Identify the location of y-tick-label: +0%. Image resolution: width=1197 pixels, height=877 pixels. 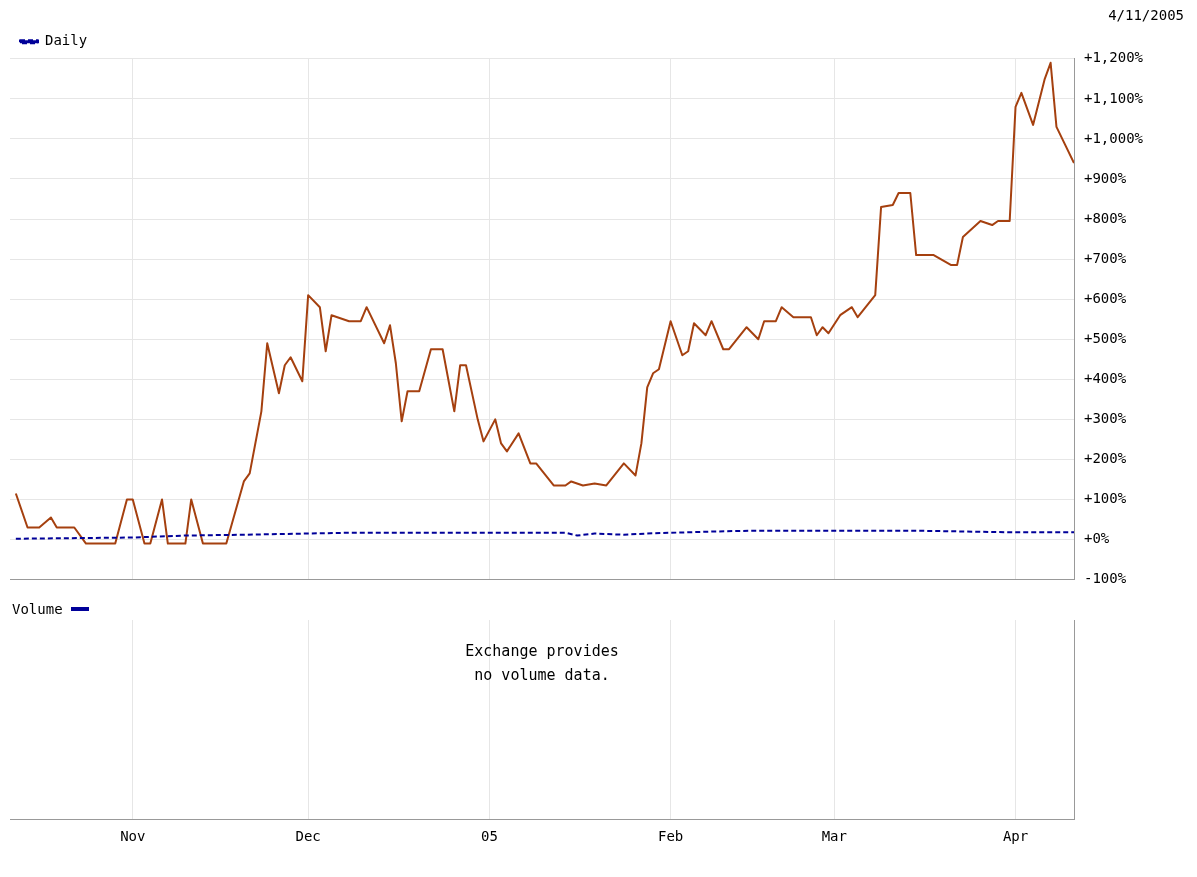
(1097, 538).